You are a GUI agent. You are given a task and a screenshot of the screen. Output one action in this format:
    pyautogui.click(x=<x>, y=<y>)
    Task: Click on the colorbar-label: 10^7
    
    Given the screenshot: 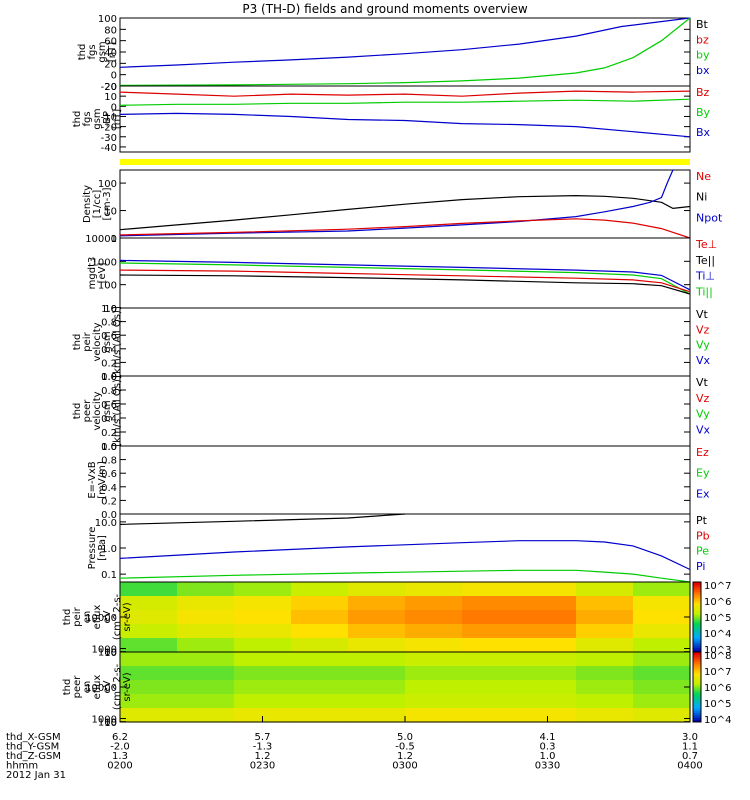 What is the action you would take?
    pyautogui.click(x=717, y=586)
    